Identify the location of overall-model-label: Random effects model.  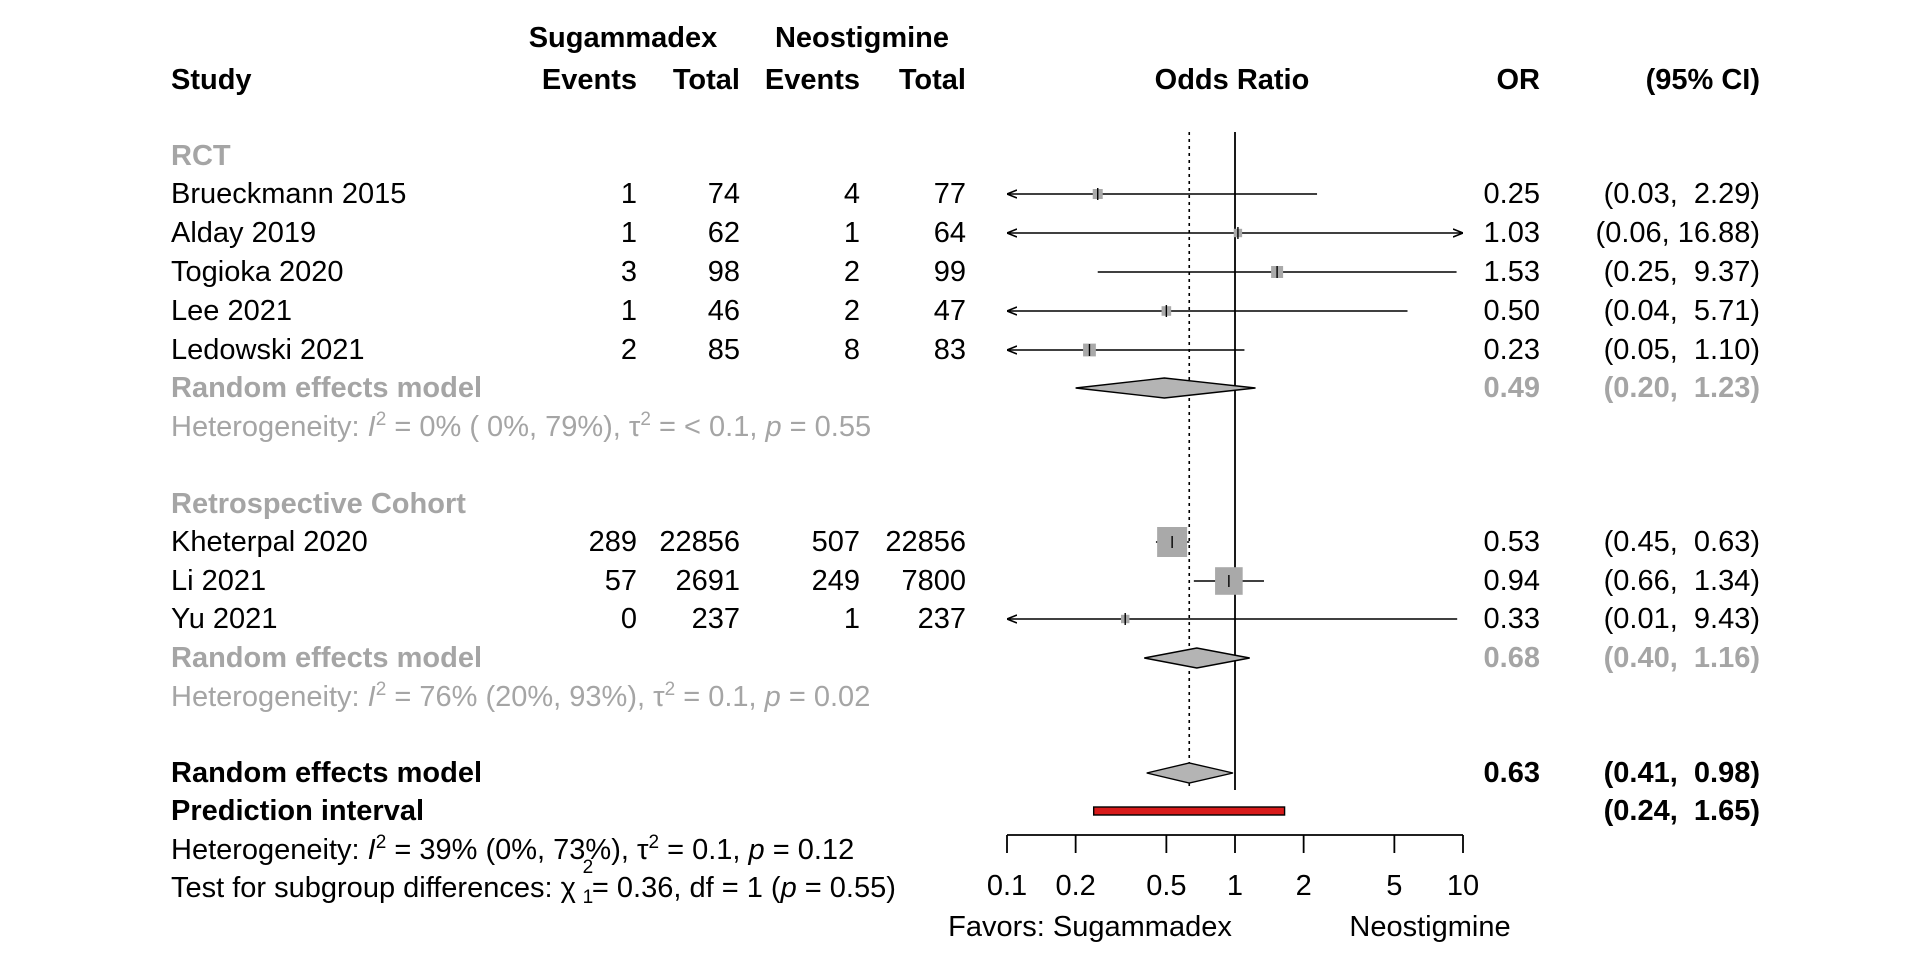
(326, 773).